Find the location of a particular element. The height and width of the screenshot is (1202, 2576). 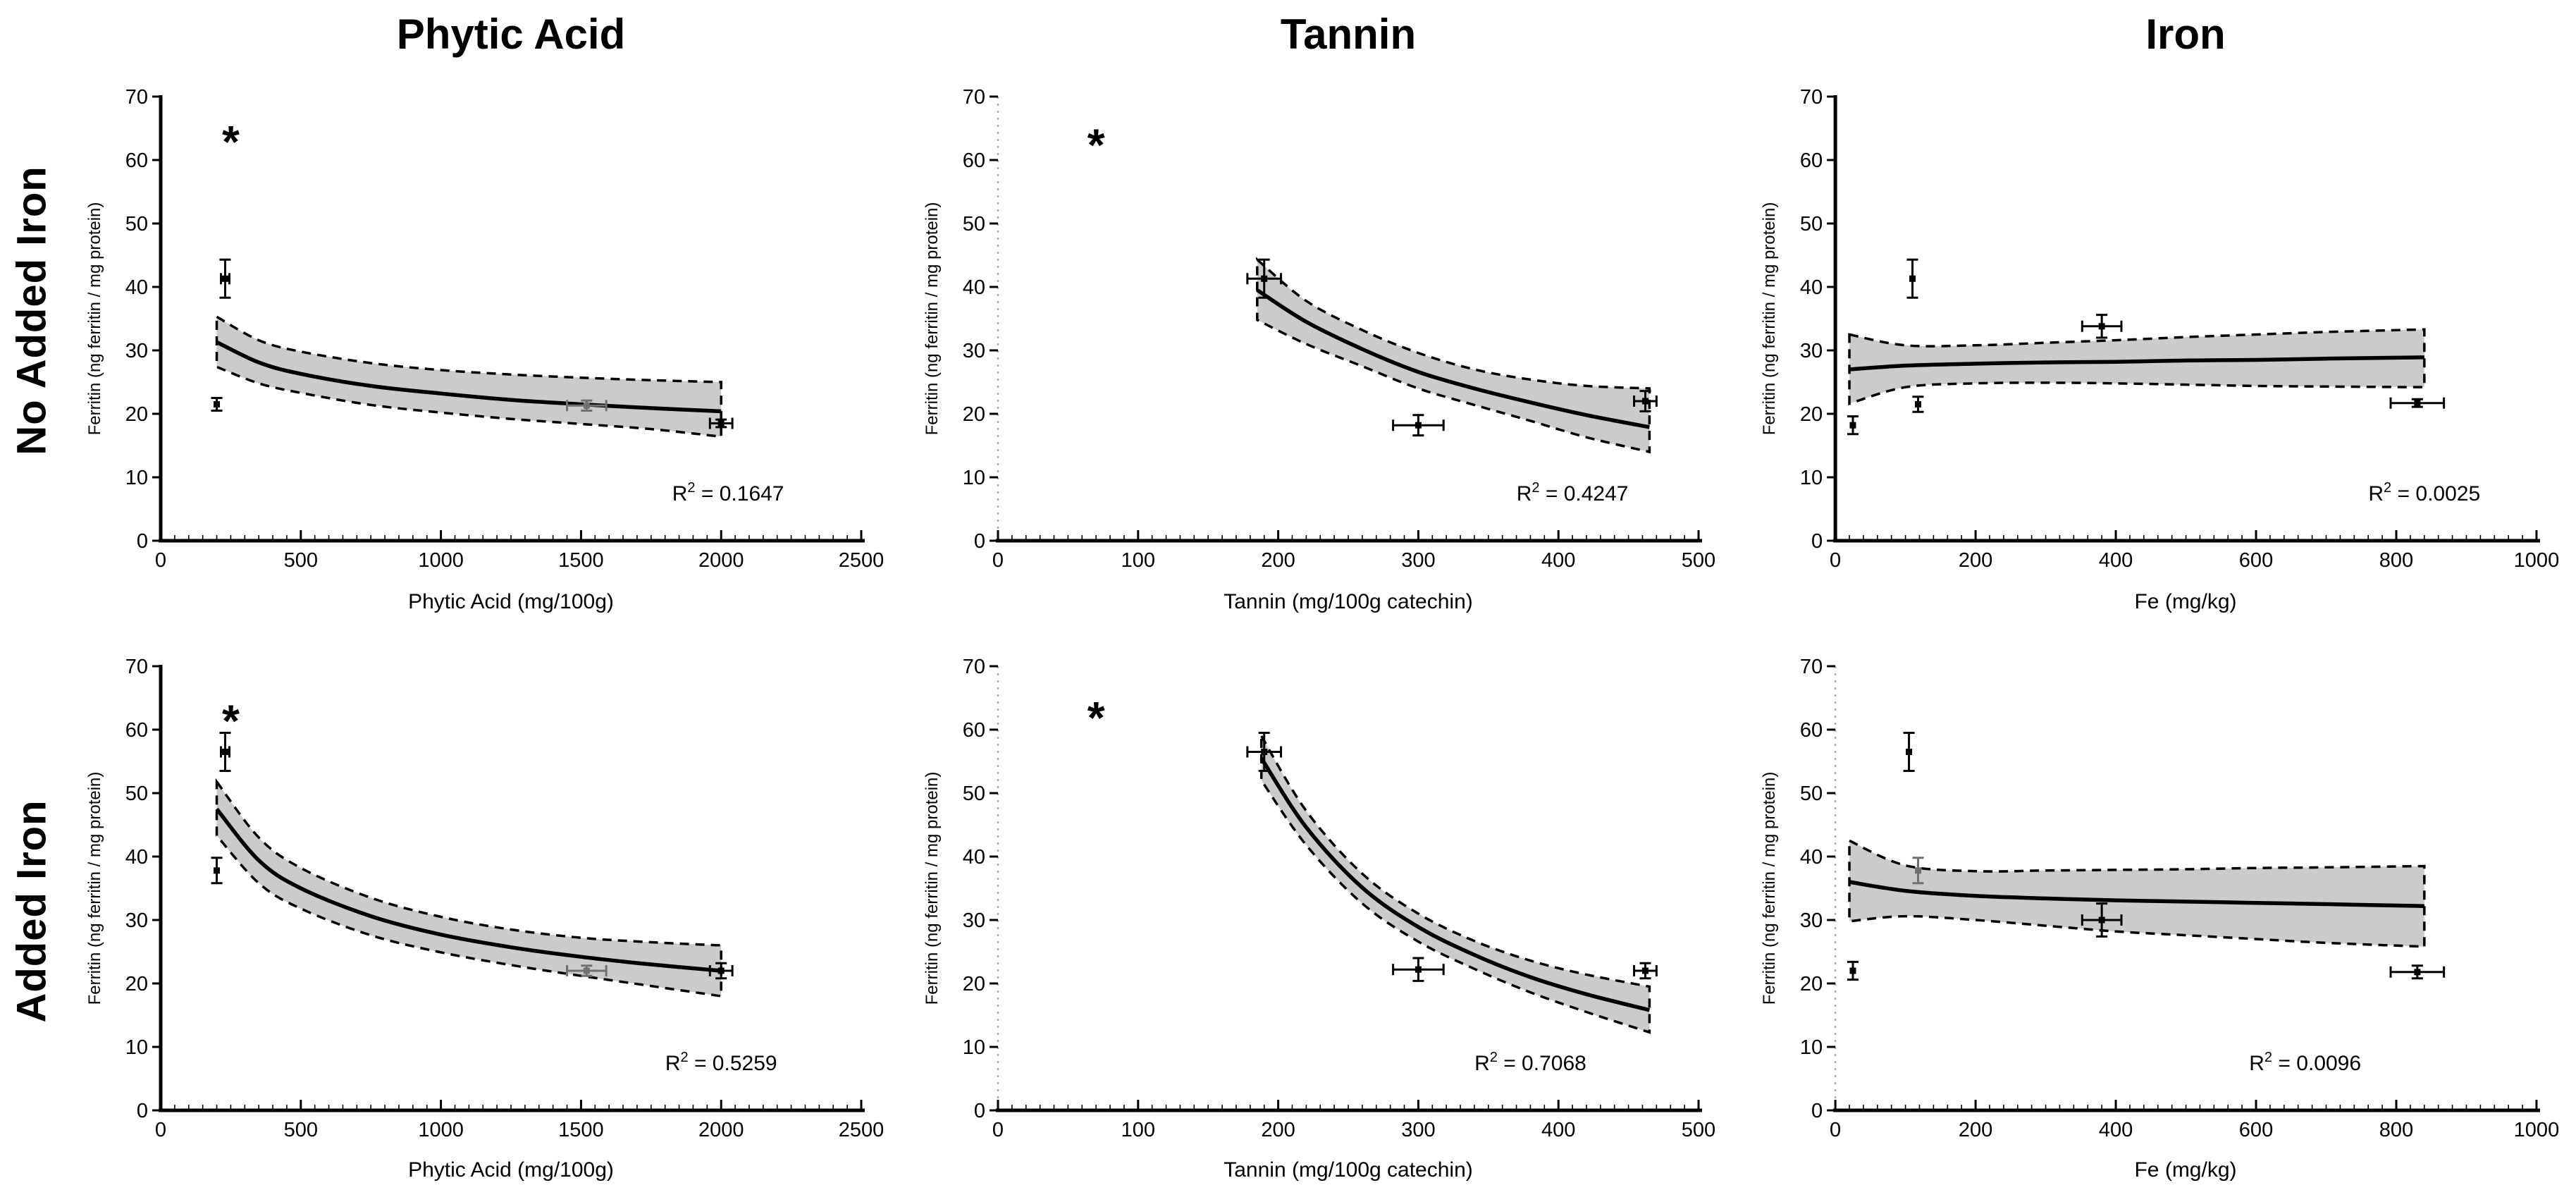

x-axis-tick-label: 1500 is located at coordinates (581, 1130).